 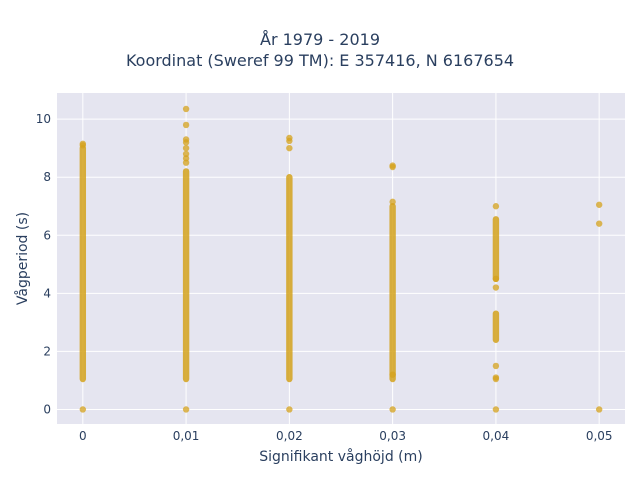 I want to click on x-tick-label: 0,03, so click(x=392, y=436).